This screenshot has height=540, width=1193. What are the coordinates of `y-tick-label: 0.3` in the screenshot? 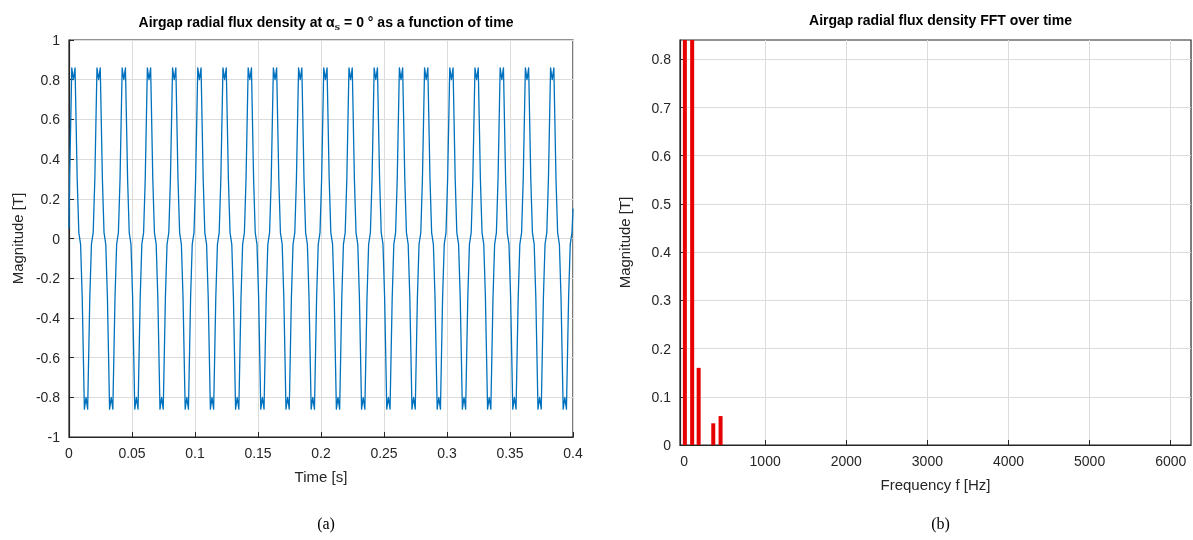 It's located at (661, 300).